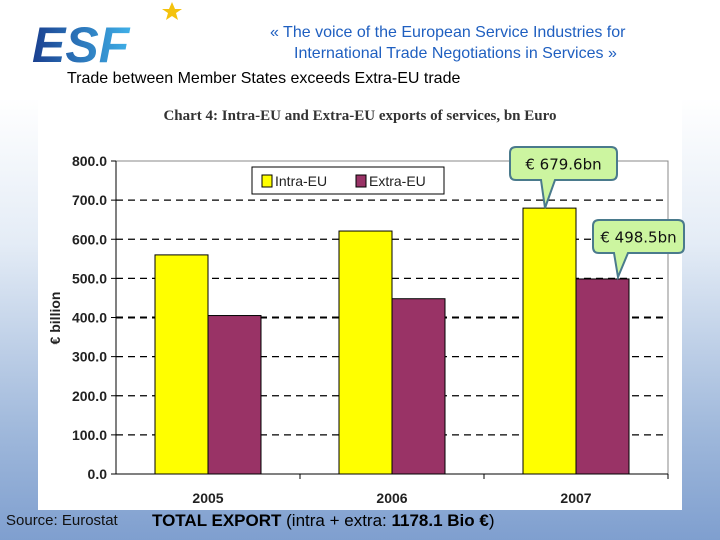 The image size is (720, 540). Describe the element at coordinates (181, 364) in the screenshot. I see `bar-intra-eu-2005` at that location.